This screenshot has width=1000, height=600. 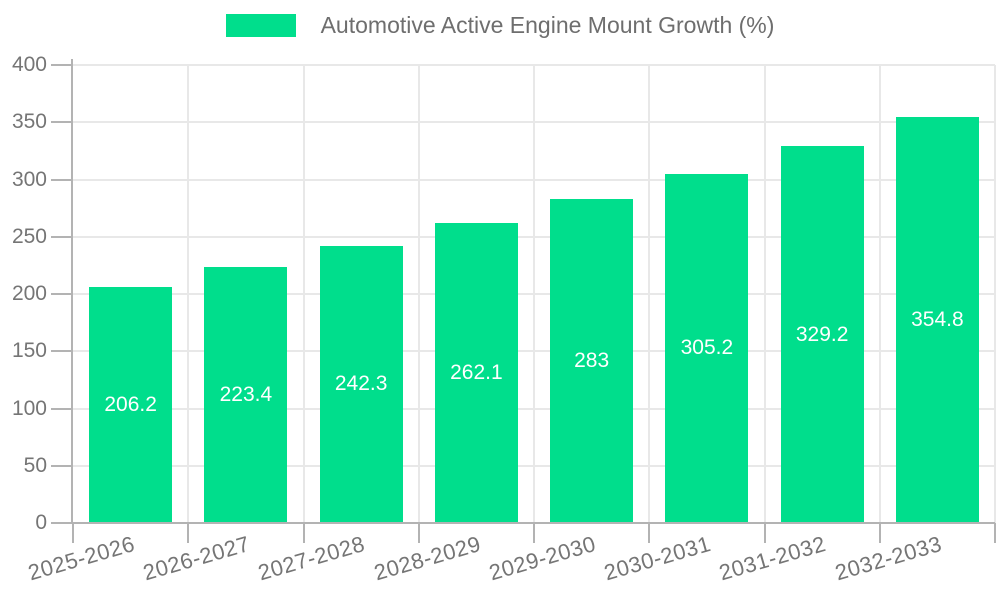 I want to click on bar-2025-2026: 206.2, so click(x=131, y=404).